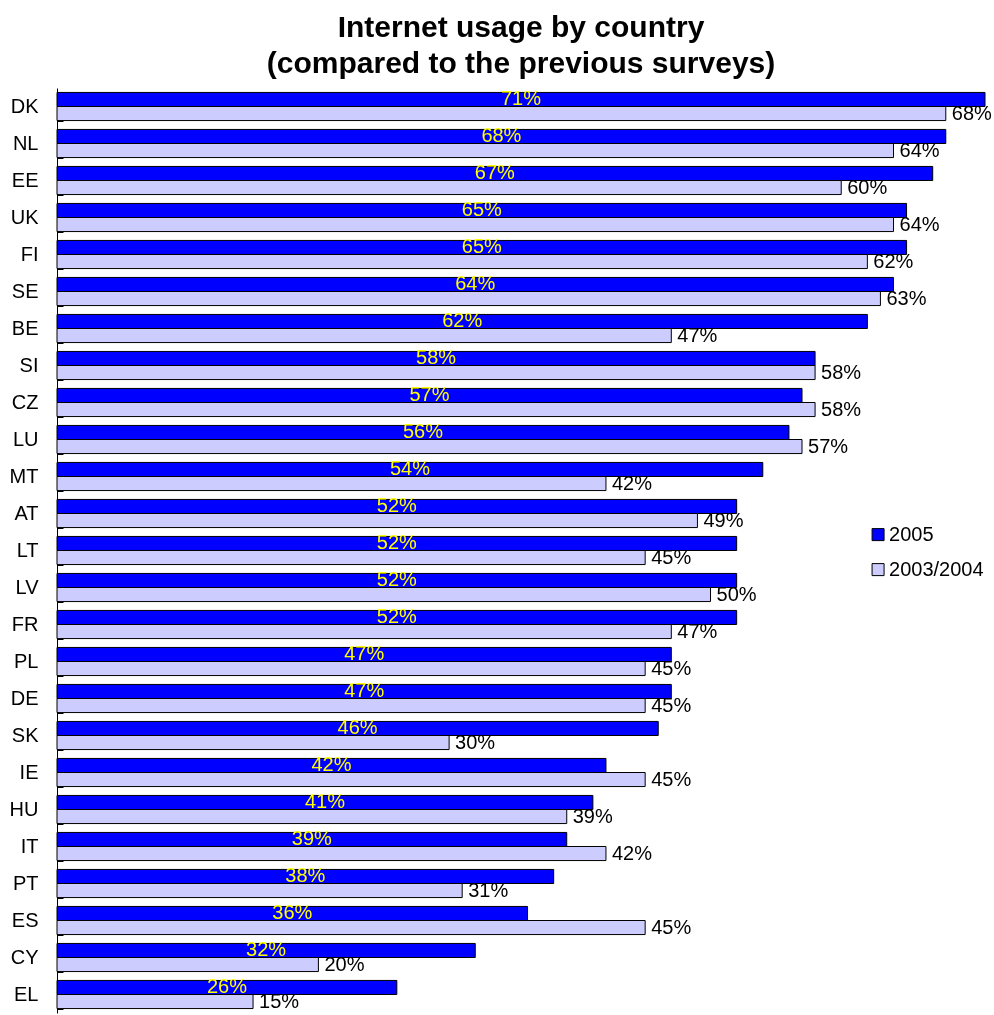 The height and width of the screenshot is (1015, 994). Describe the element at coordinates (25, 402) in the screenshot. I see `y-tick-label: CZ` at that location.